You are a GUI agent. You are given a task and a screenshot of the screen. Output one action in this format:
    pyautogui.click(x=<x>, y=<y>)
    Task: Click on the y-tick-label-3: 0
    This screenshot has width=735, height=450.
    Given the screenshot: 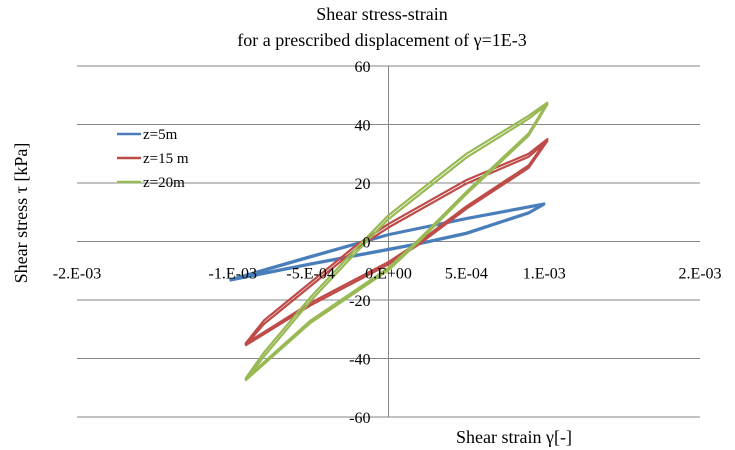 What is the action you would take?
    pyautogui.click(x=367, y=243)
    